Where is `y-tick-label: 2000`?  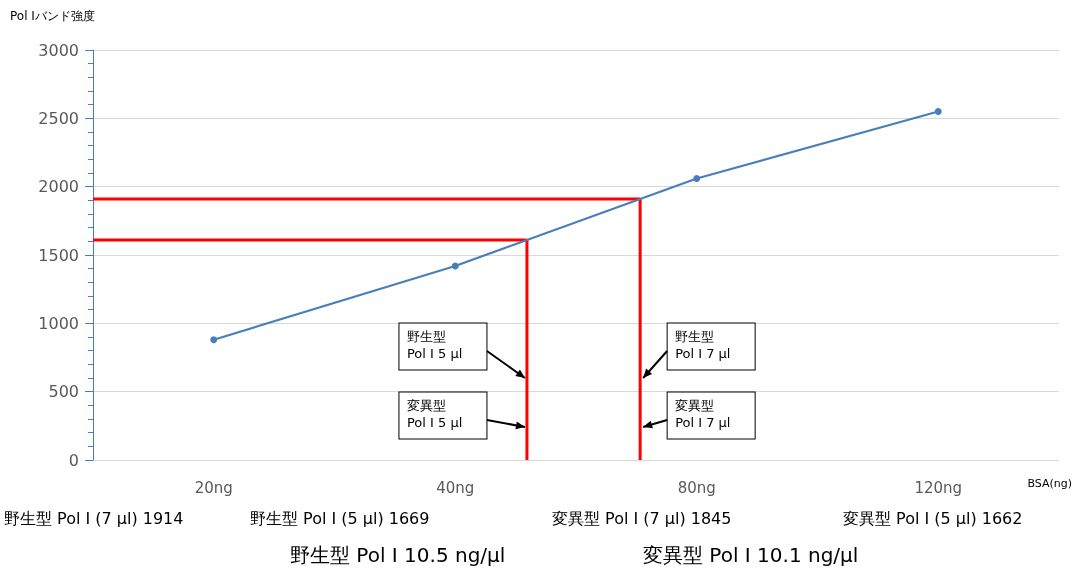 y-tick-label: 2000 is located at coordinates (58, 187).